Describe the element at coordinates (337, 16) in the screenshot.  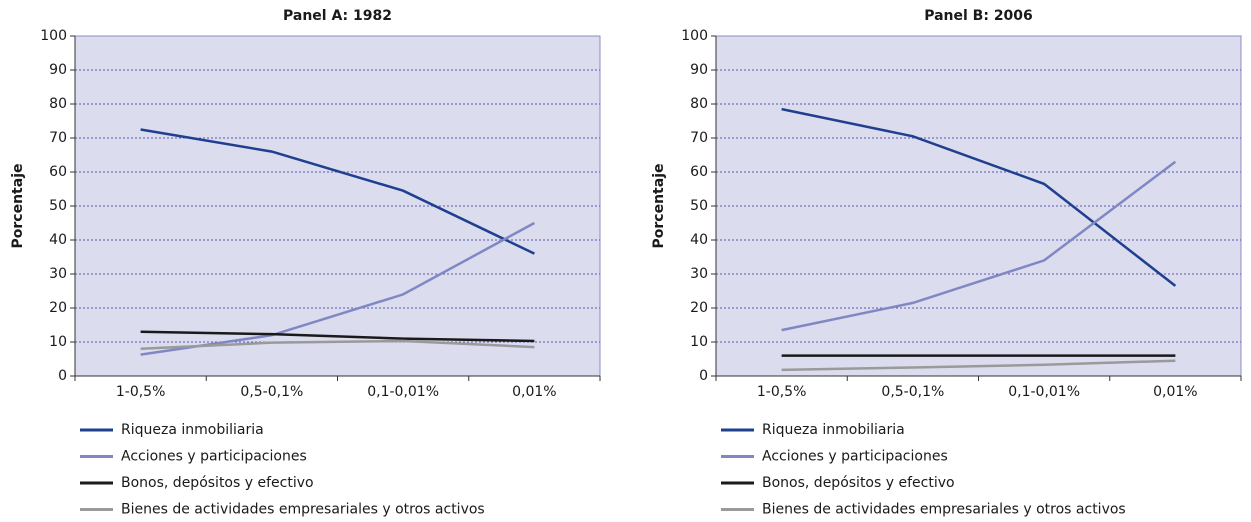
I see `chart-title: Panel A: 1982` at that location.